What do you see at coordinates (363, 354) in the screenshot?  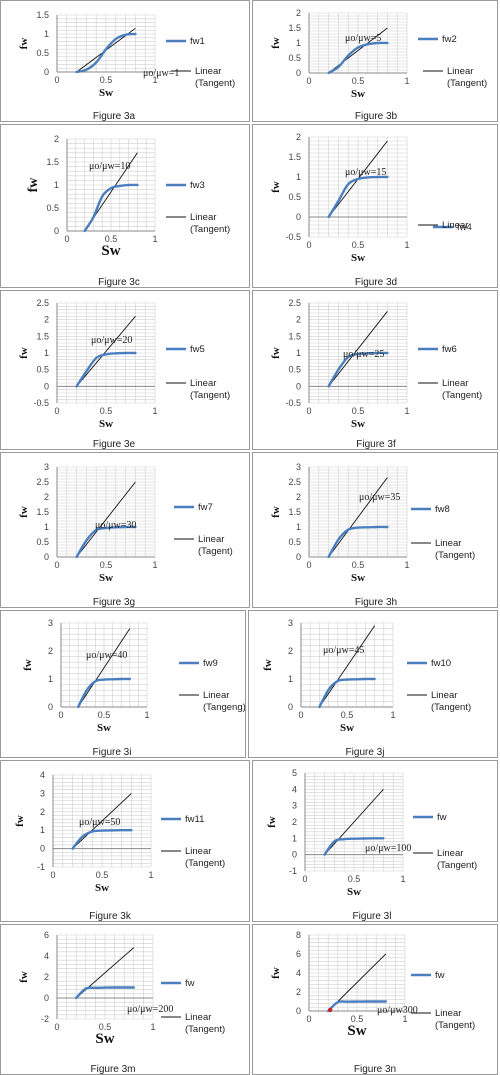 I see `viscosity-ratio-label: μo/μw=25` at bounding box center [363, 354].